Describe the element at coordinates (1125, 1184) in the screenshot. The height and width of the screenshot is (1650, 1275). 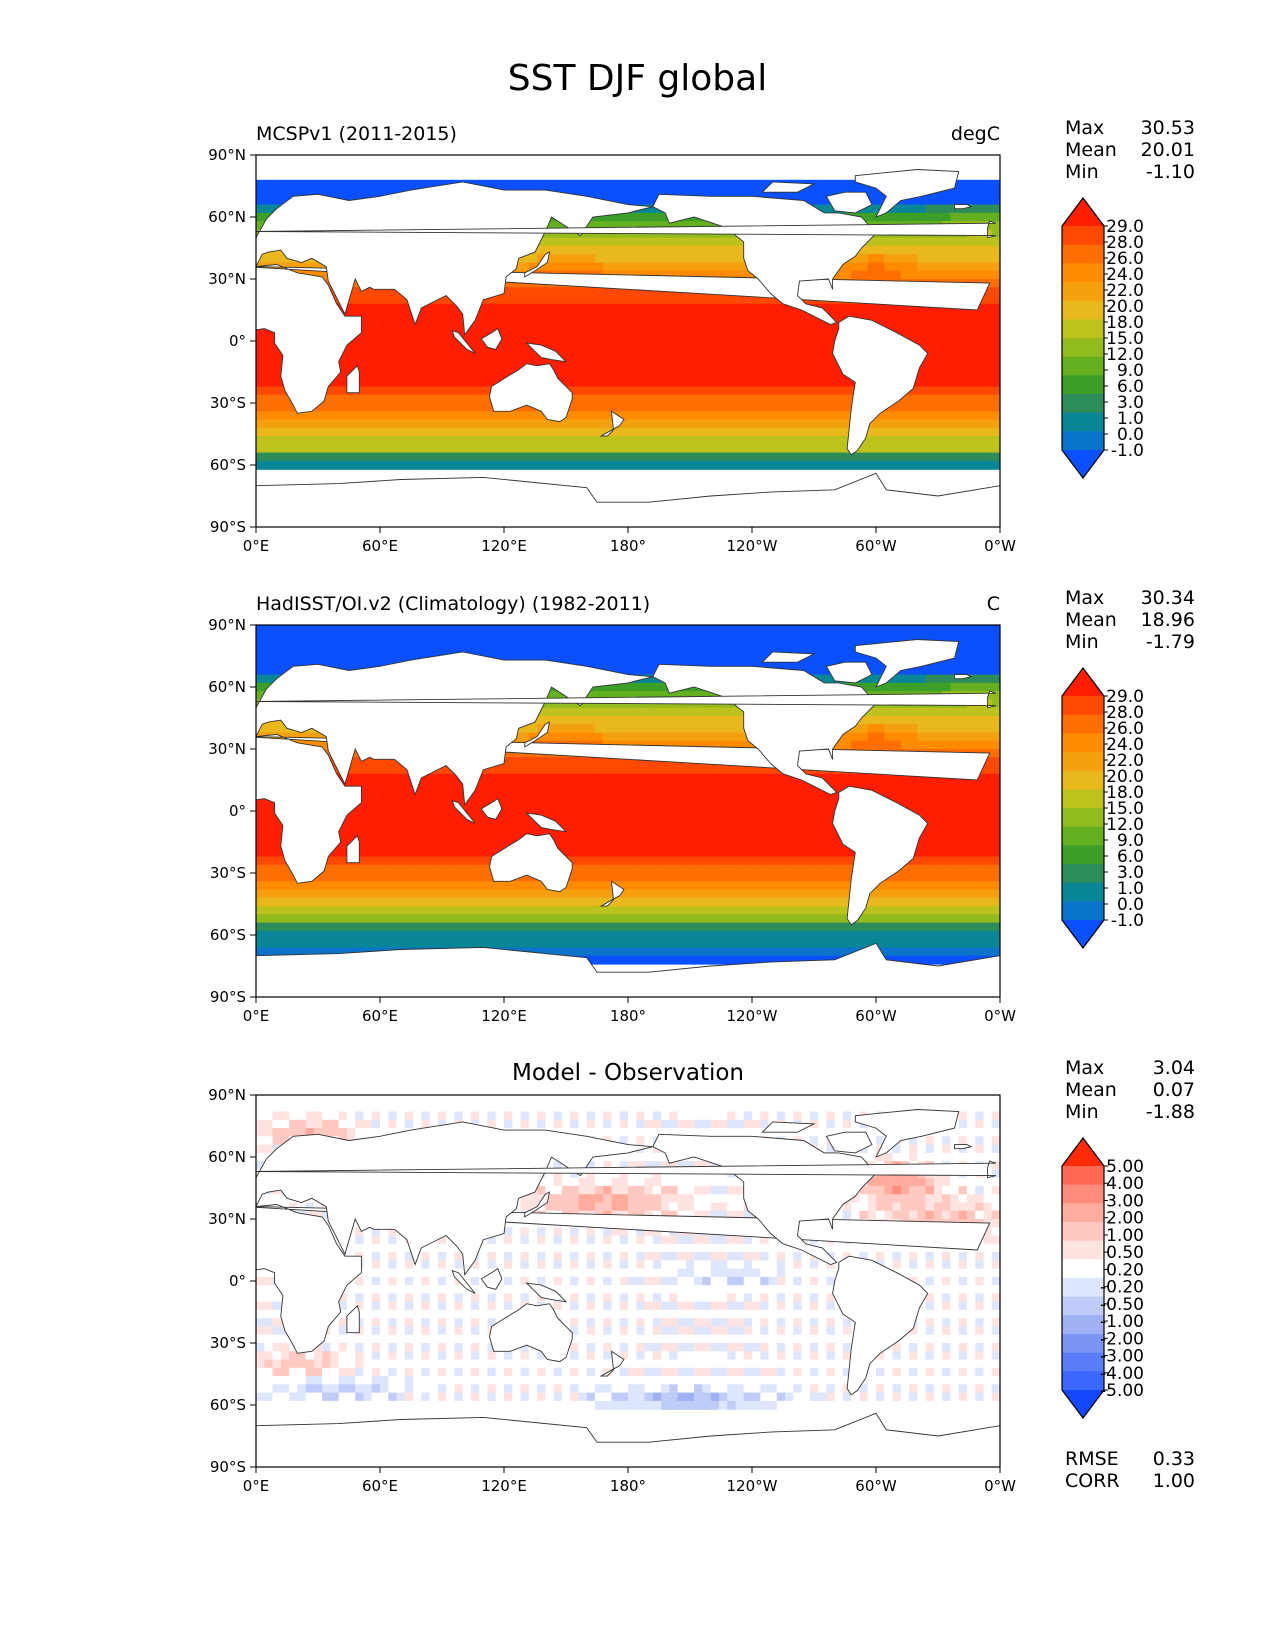
I see `colorbar-label: 4.00` at that location.